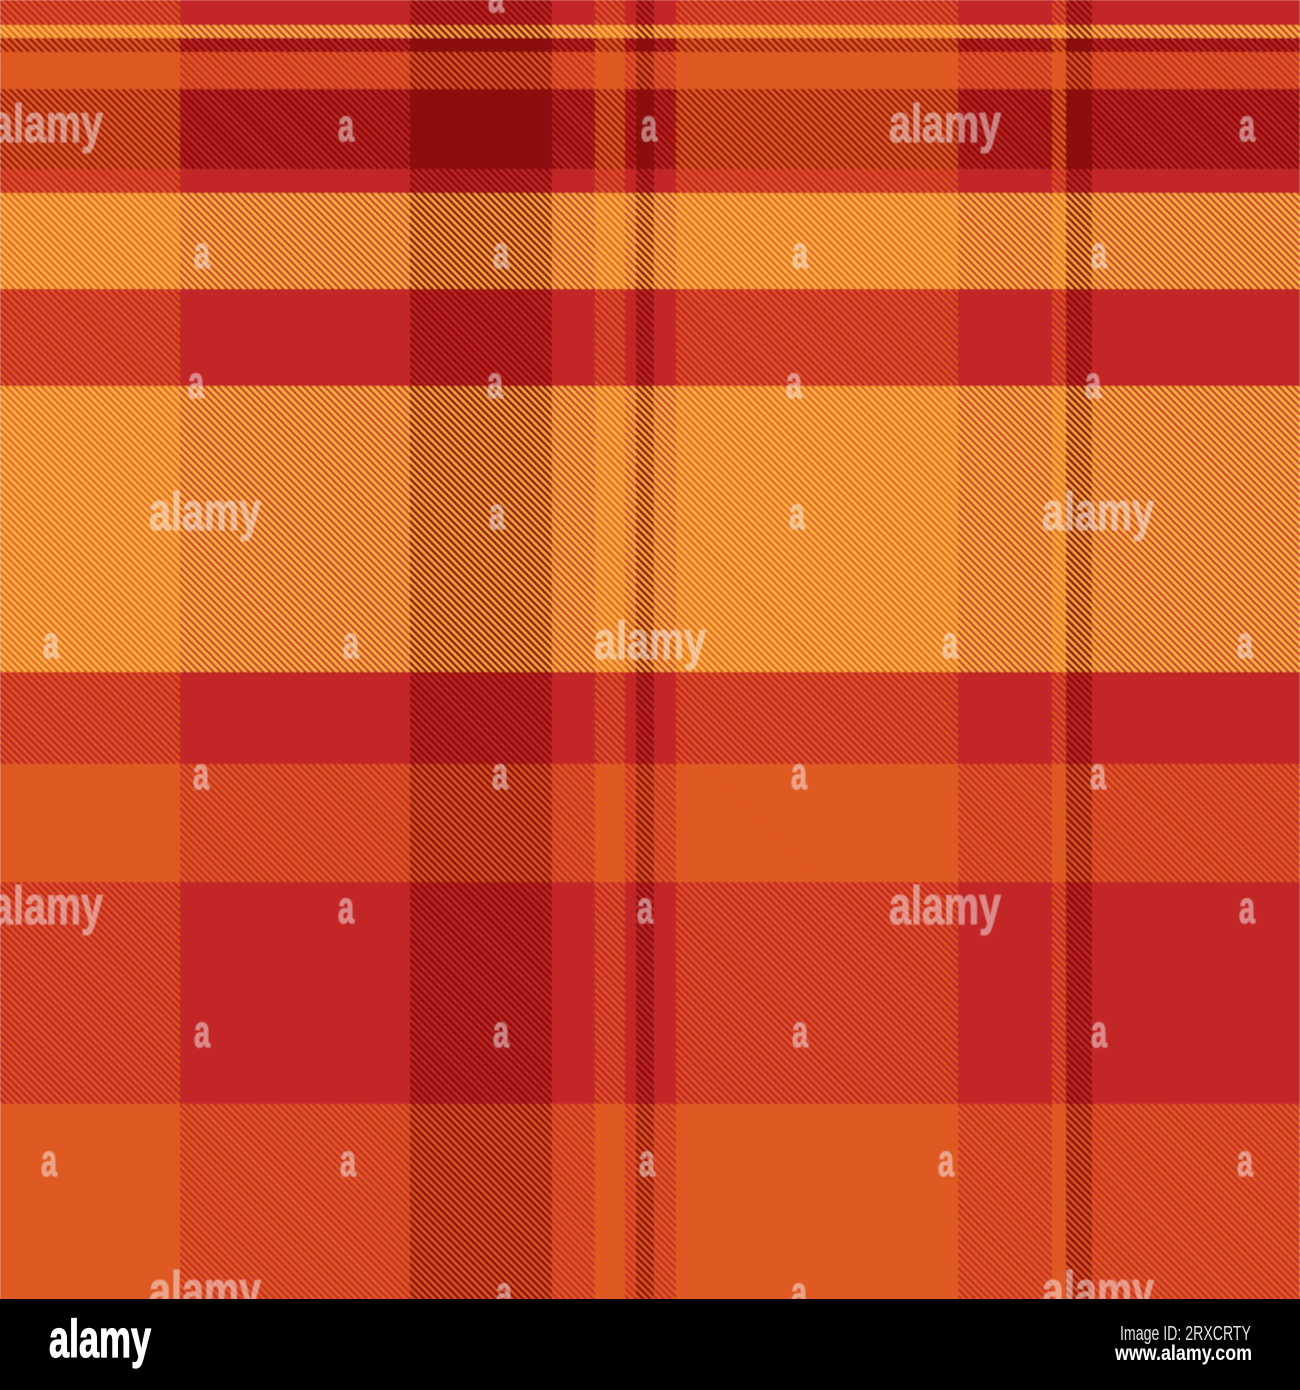  I want to click on svg-text: www.alamy.com, so click(1183, 1353).